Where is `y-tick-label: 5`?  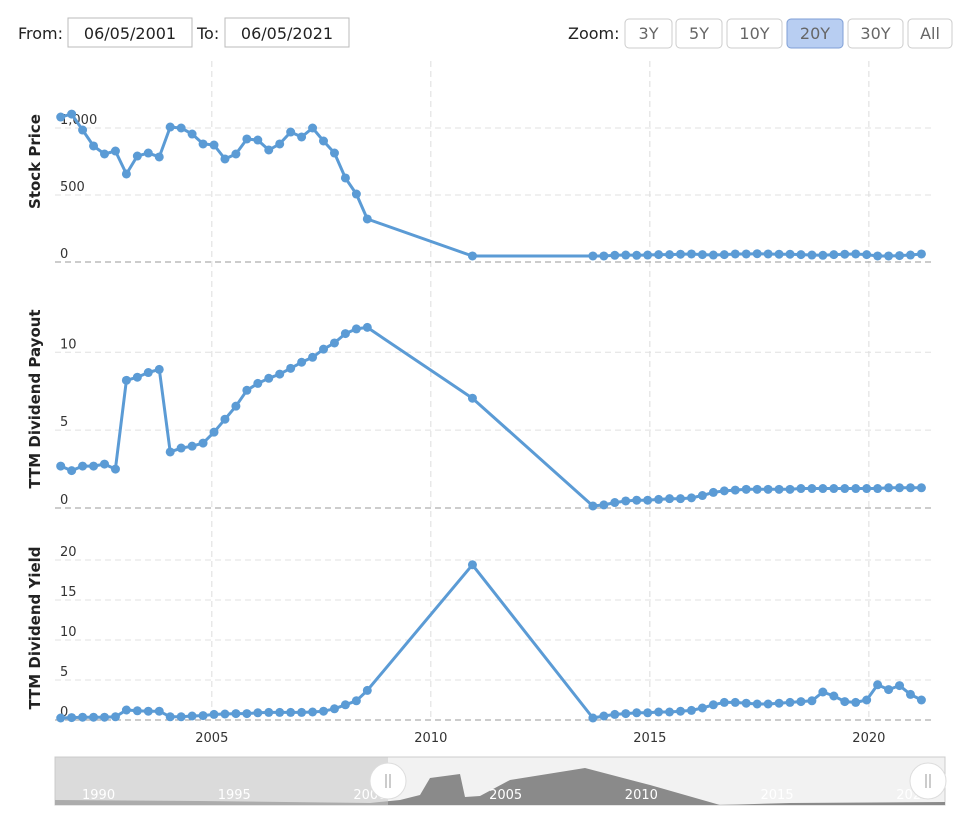
y-tick-label: 5 is located at coordinates (64, 422).